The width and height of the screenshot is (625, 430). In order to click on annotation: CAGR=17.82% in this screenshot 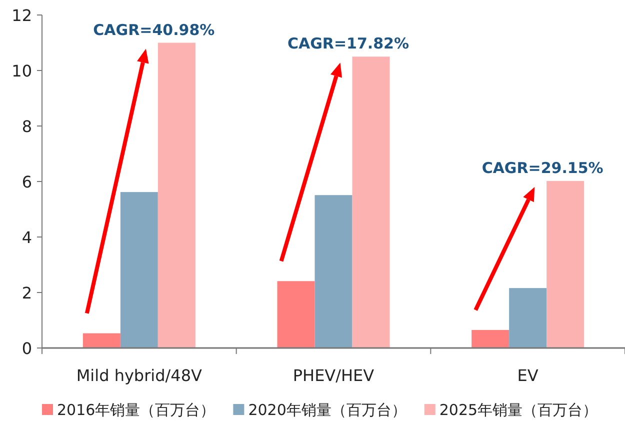, I will do `click(348, 43)`.